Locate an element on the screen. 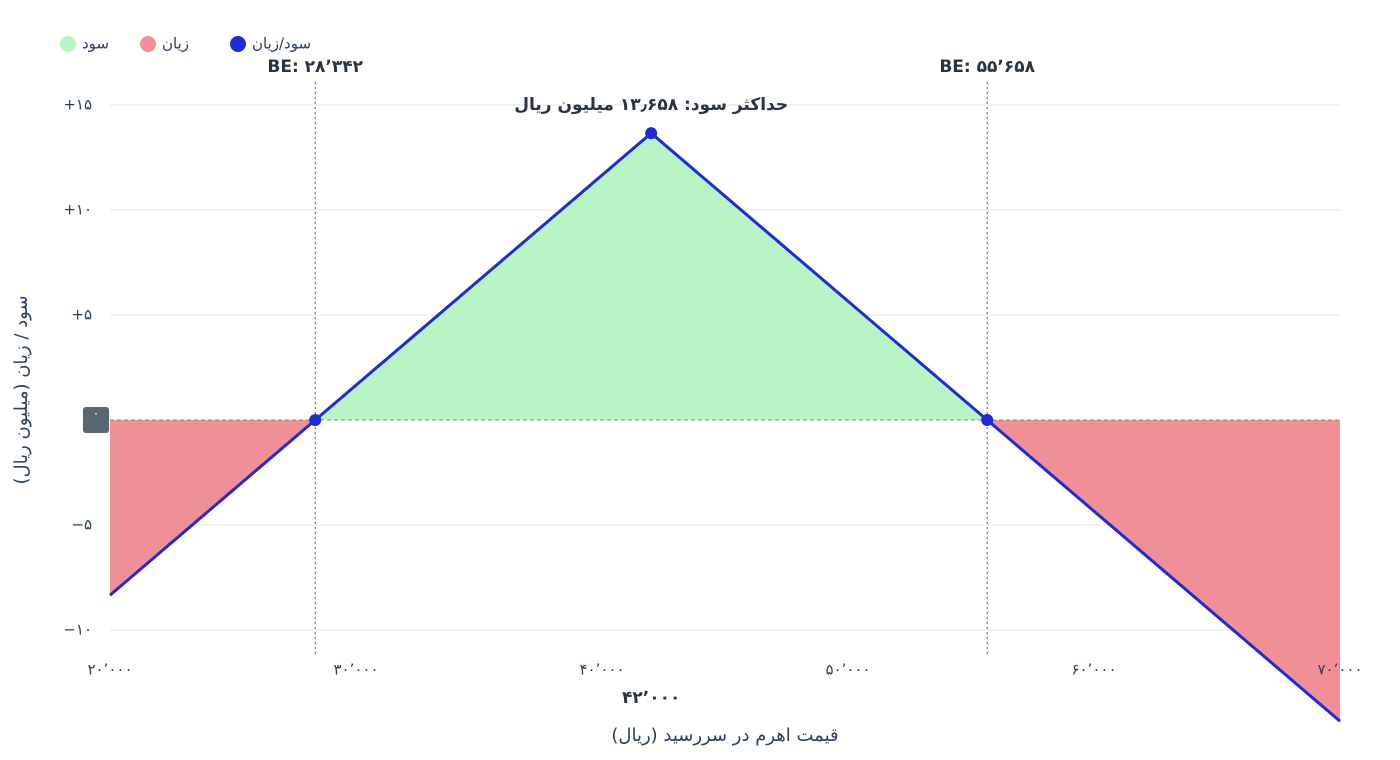  y-tick-label: +۵ is located at coordinates (81, 315).